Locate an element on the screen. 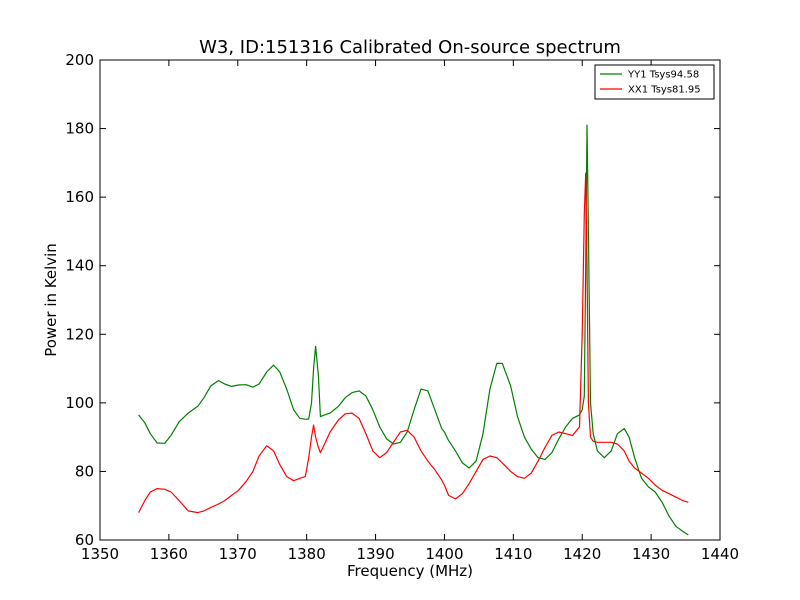 The height and width of the screenshot is (600, 800). y-tick-label: 80 is located at coordinates (84, 471).